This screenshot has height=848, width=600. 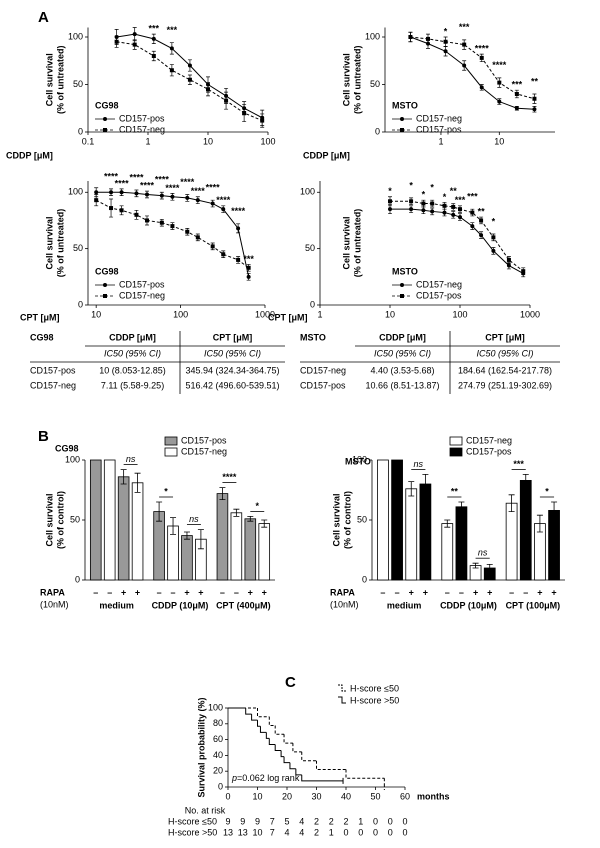 What do you see at coordinates (243, 832) in the screenshot?
I see `risk-count: 13` at bounding box center [243, 832].